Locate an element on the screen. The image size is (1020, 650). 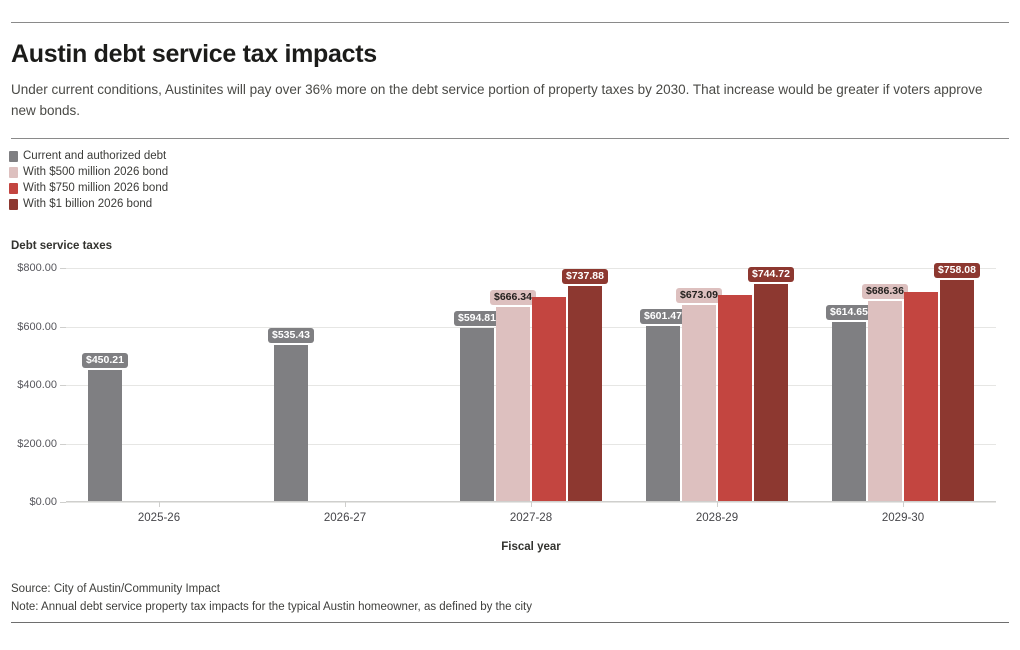
bar-group: $535.43 is located at coordinates (291, 385).